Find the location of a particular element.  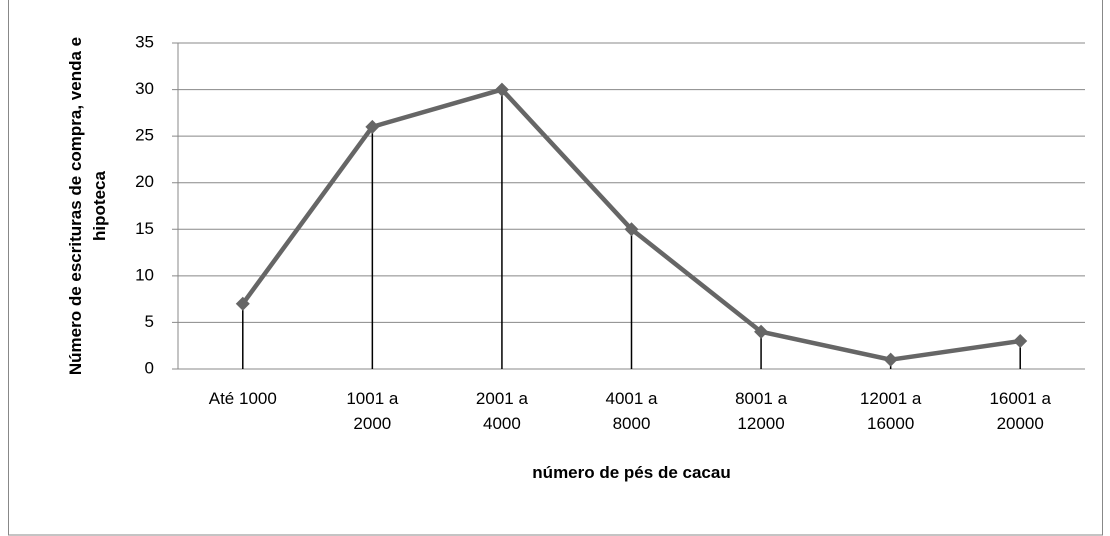

x-tick-label: 4001 a 8000 is located at coordinates (631, 411).